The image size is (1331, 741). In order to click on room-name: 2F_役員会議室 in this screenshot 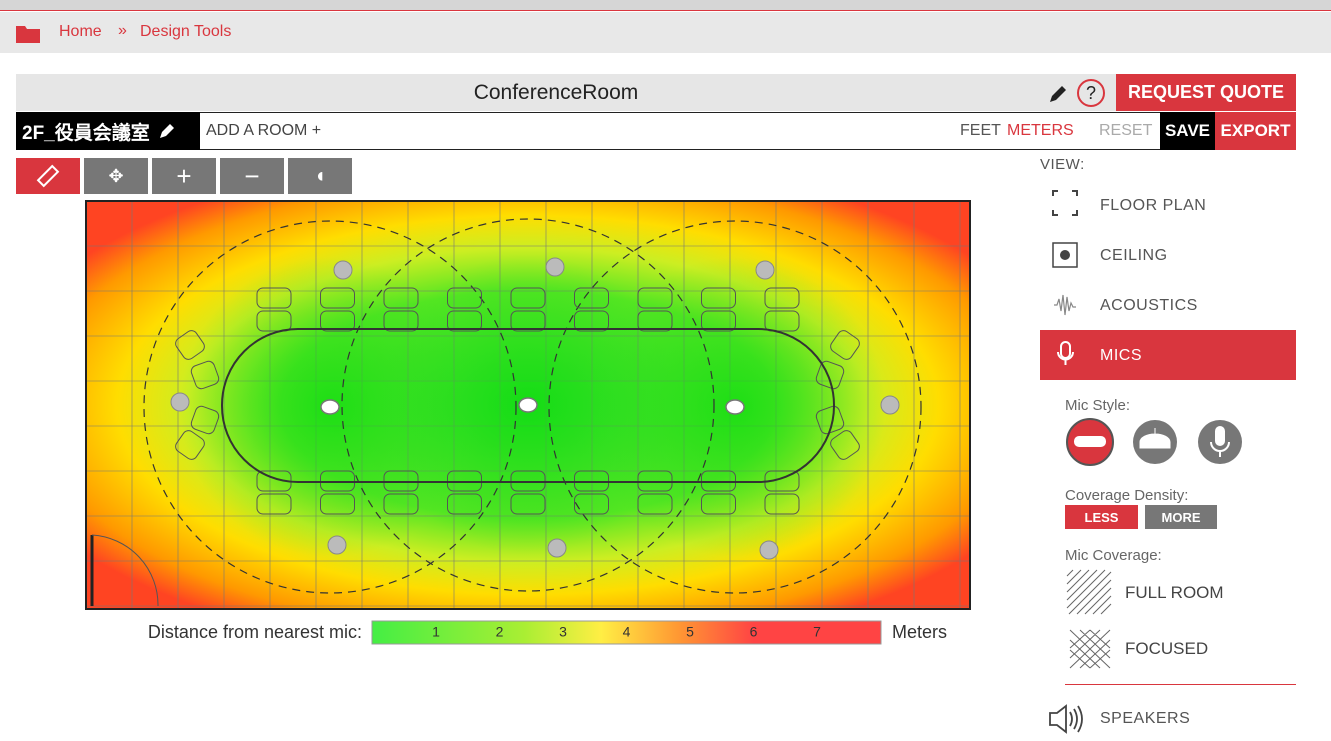, I will do `click(86, 133)`.